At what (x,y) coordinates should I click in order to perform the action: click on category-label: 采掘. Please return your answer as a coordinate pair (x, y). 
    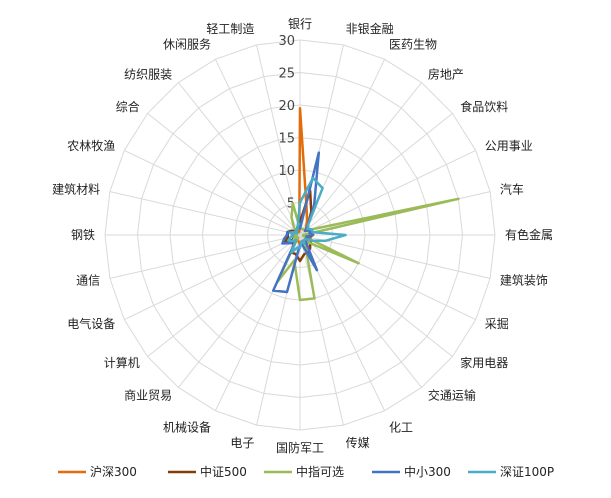
    Looking at the image, I should click on (497, 323).